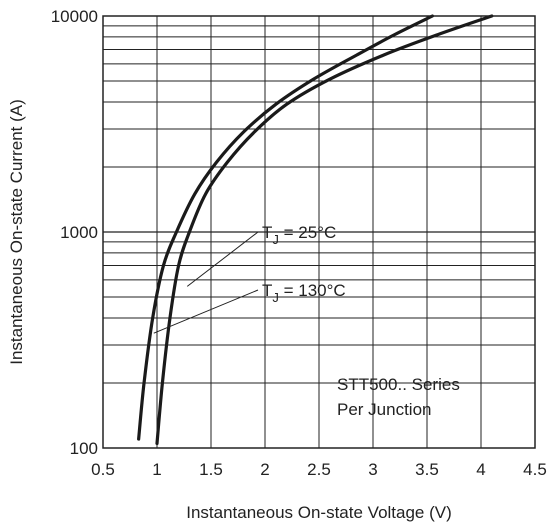 This screenshot has width=552, height=526. What do you see at coordinates (264, 469) in the screenshot?
I see `x-tick-label: 2` at bounding box center [264, 469].